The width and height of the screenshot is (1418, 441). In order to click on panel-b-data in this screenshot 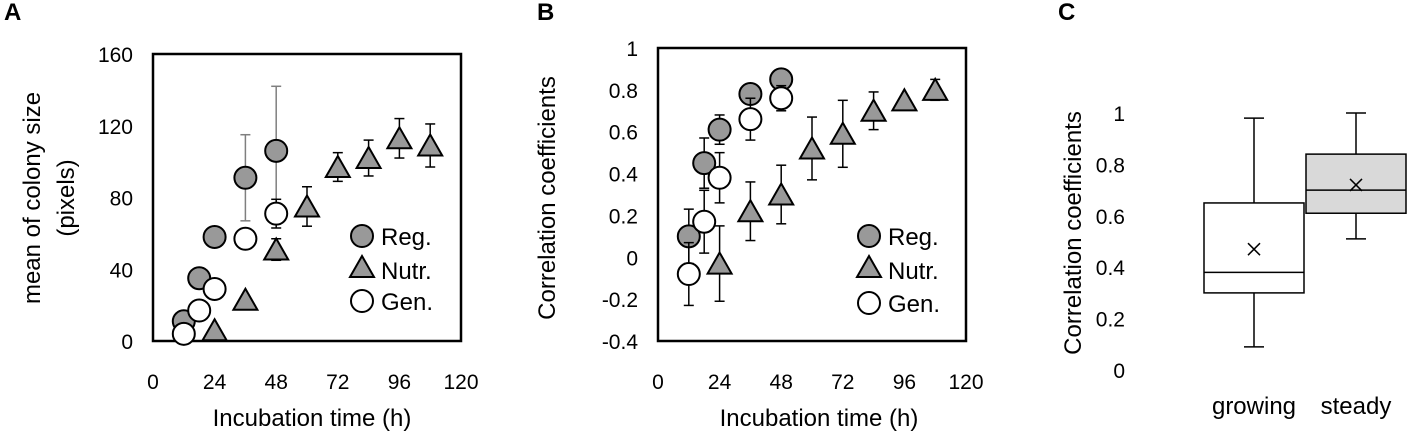, I will do `click(812, 187)`.